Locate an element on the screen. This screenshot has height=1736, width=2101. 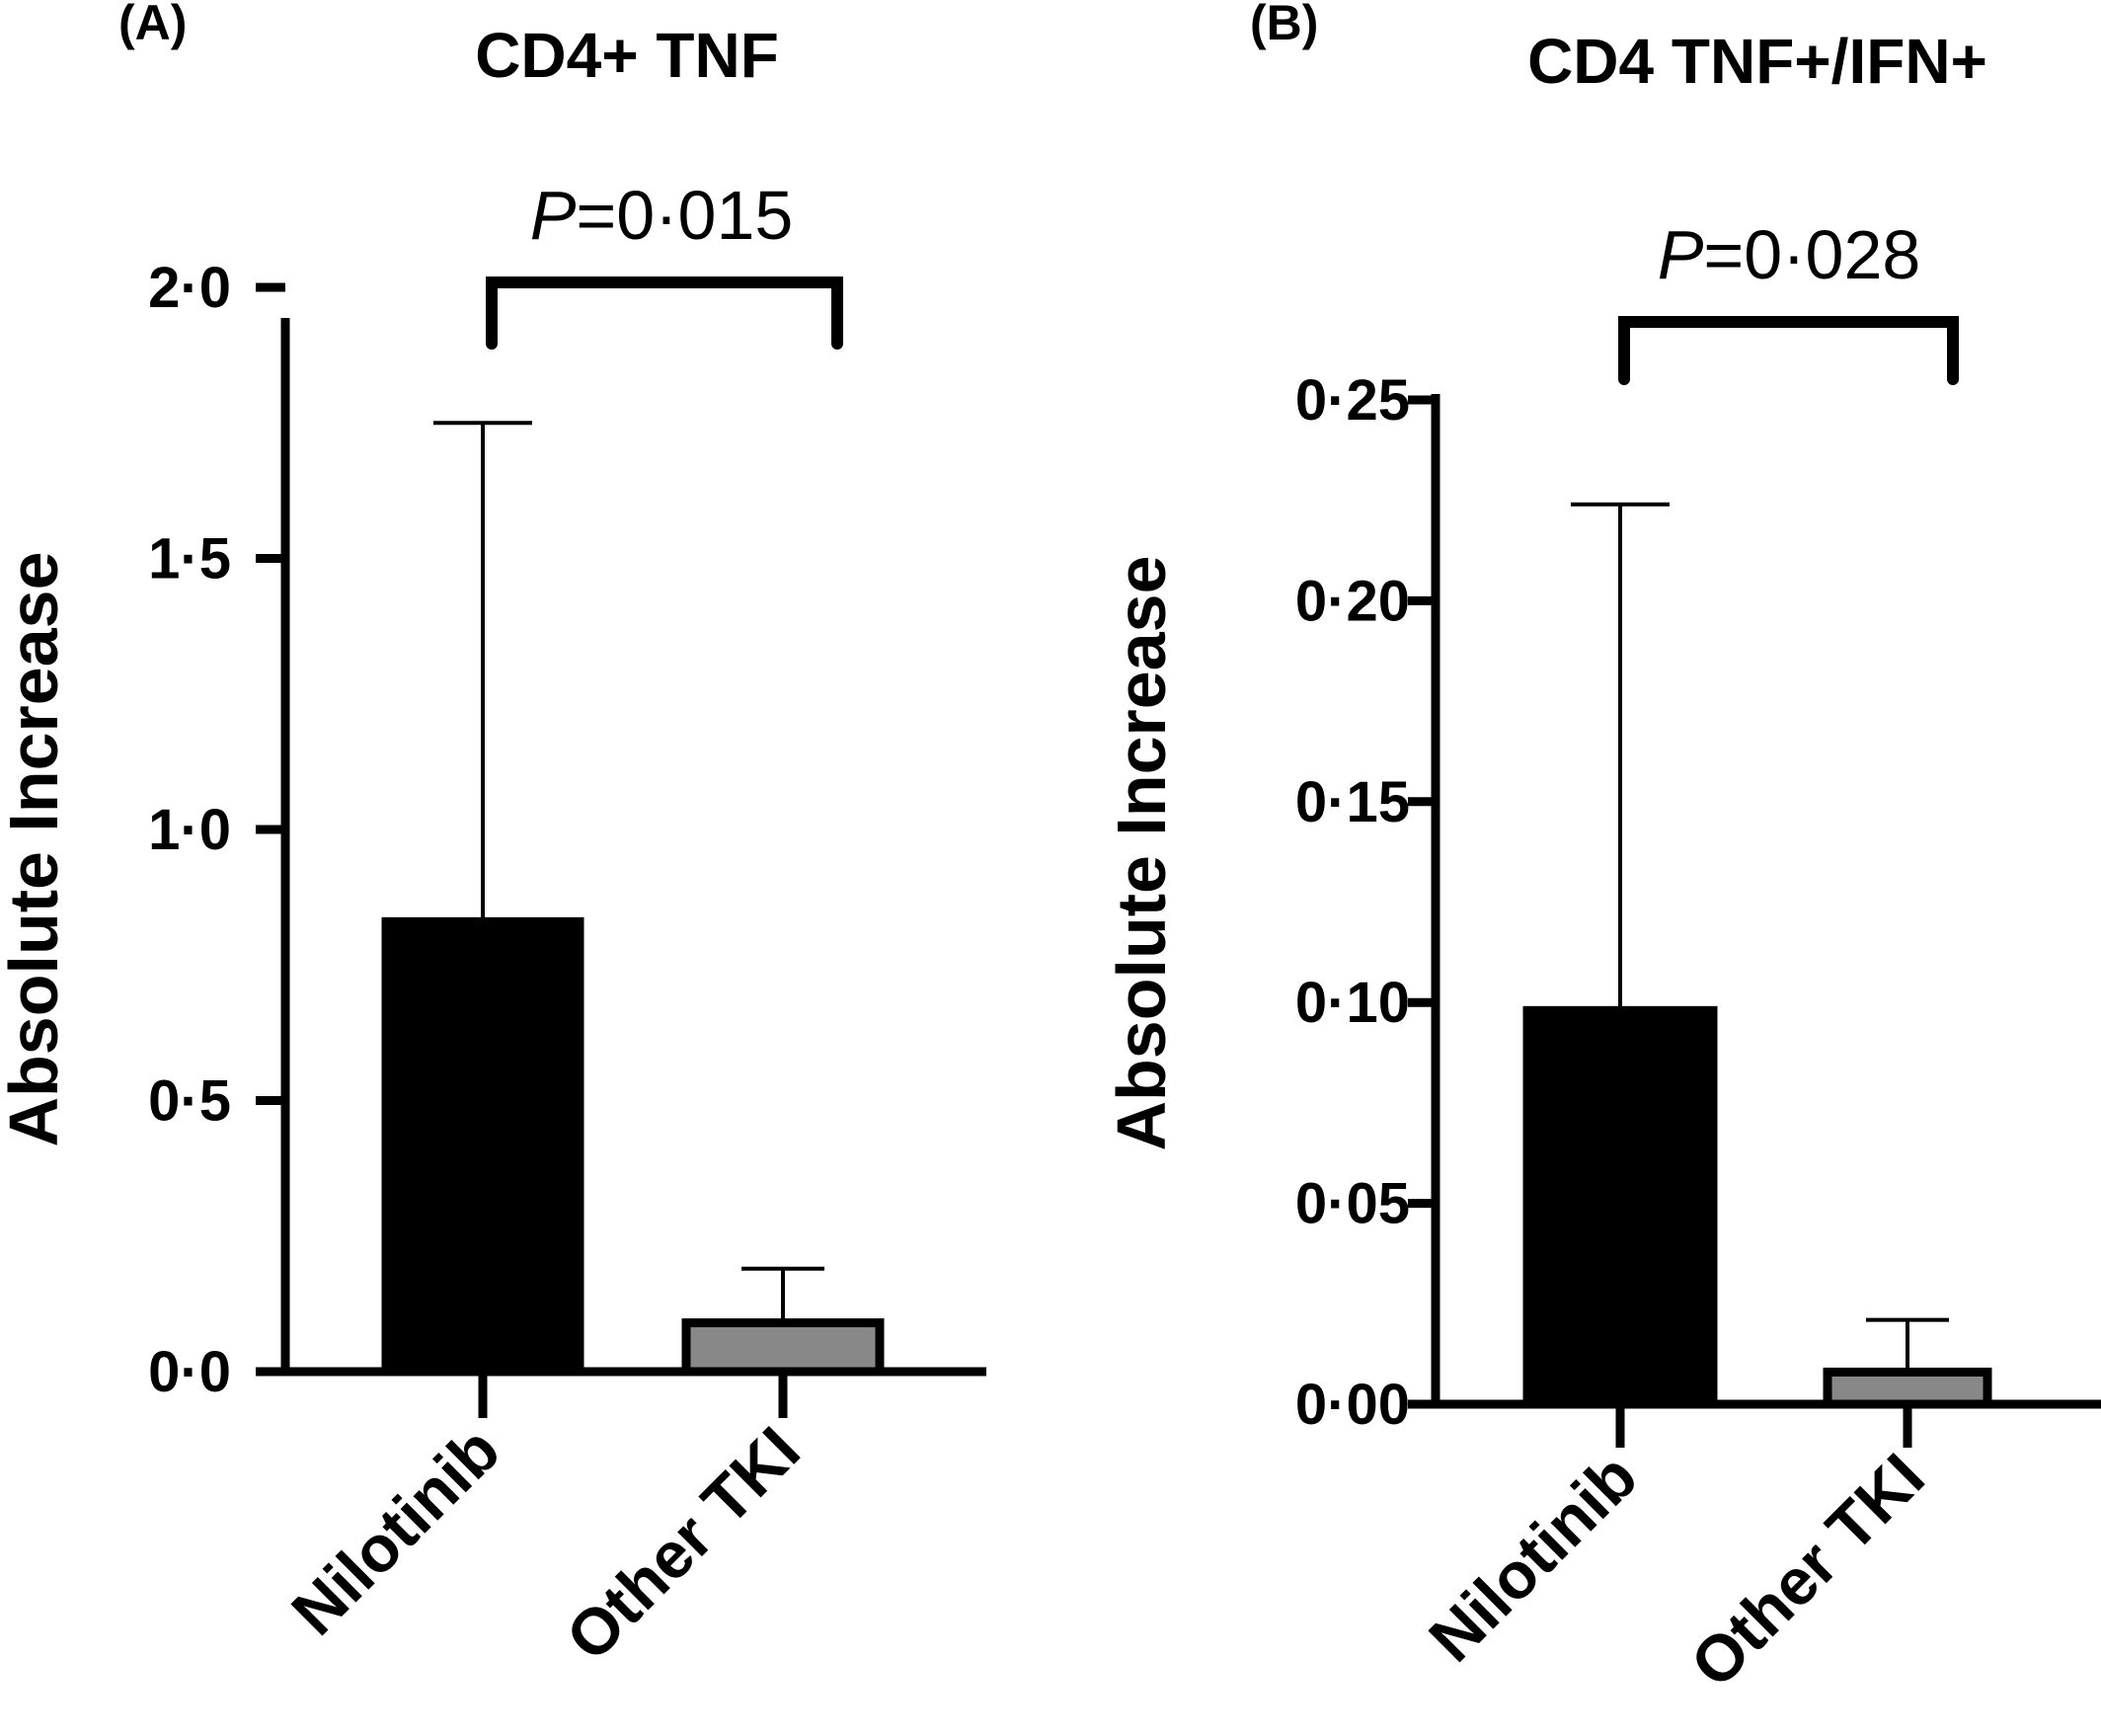
panel-b-category-nilotinib: Nilotinib is located at coordinates (1533, 1540).